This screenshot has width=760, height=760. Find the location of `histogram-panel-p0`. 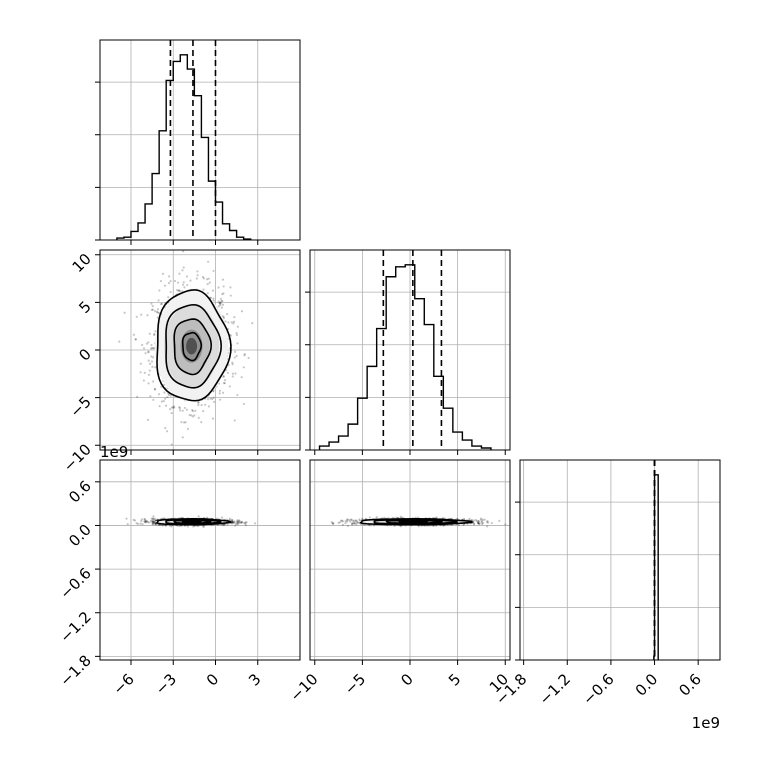

histogram-panel-p0 is located at coordinates (200, 140).